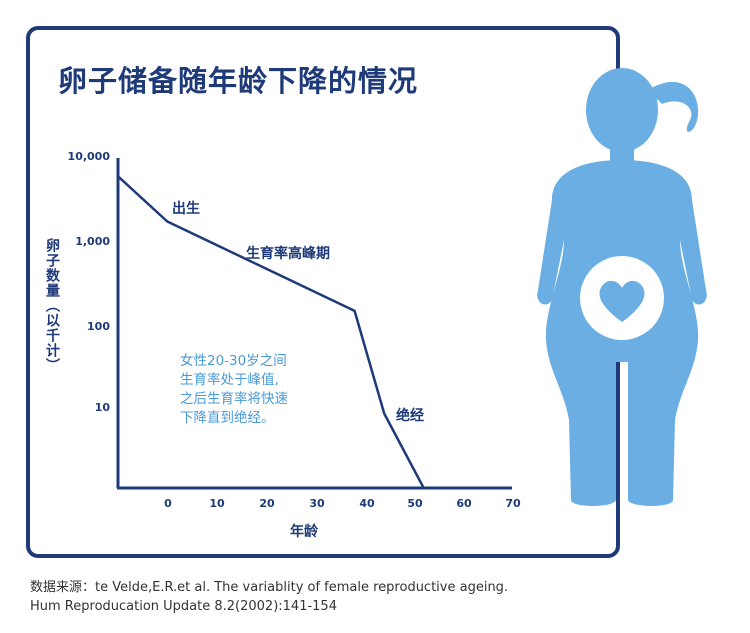 Image resolution: width=750 pixels, height=633 pixels. What do you see at coordinates (234, 399) in the screenshot?
I see `note-line: 之后生育率将快速` at bounding box center [234, 399].